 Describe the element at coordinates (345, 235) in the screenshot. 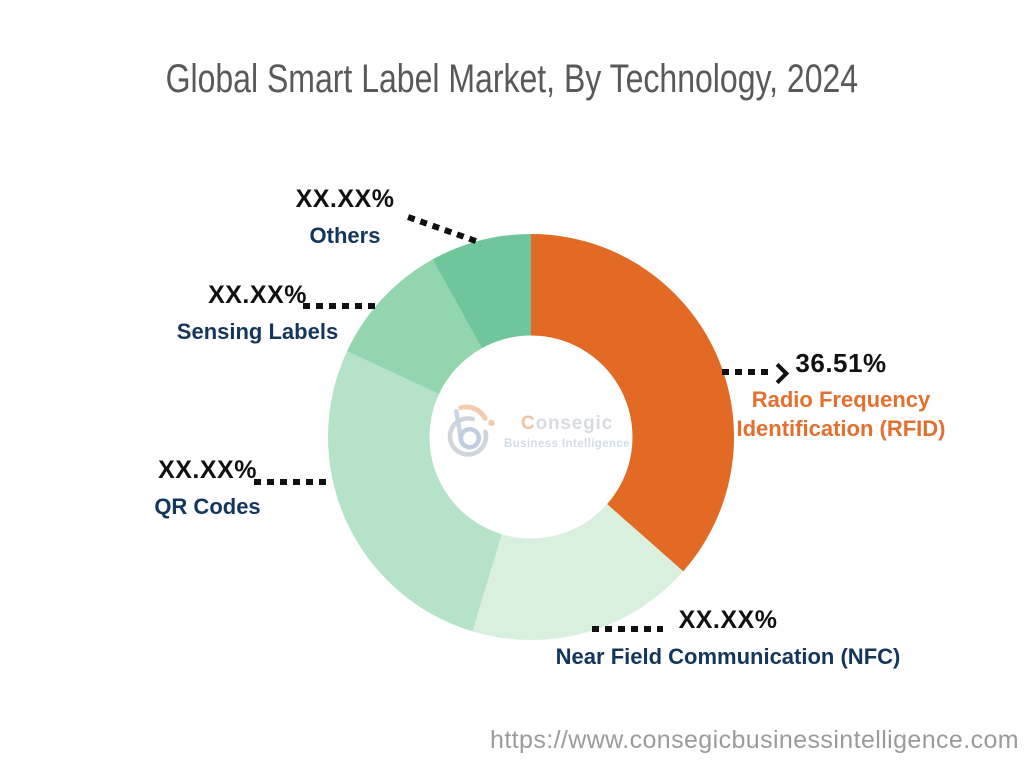

I see `others-label: Others` at that location.